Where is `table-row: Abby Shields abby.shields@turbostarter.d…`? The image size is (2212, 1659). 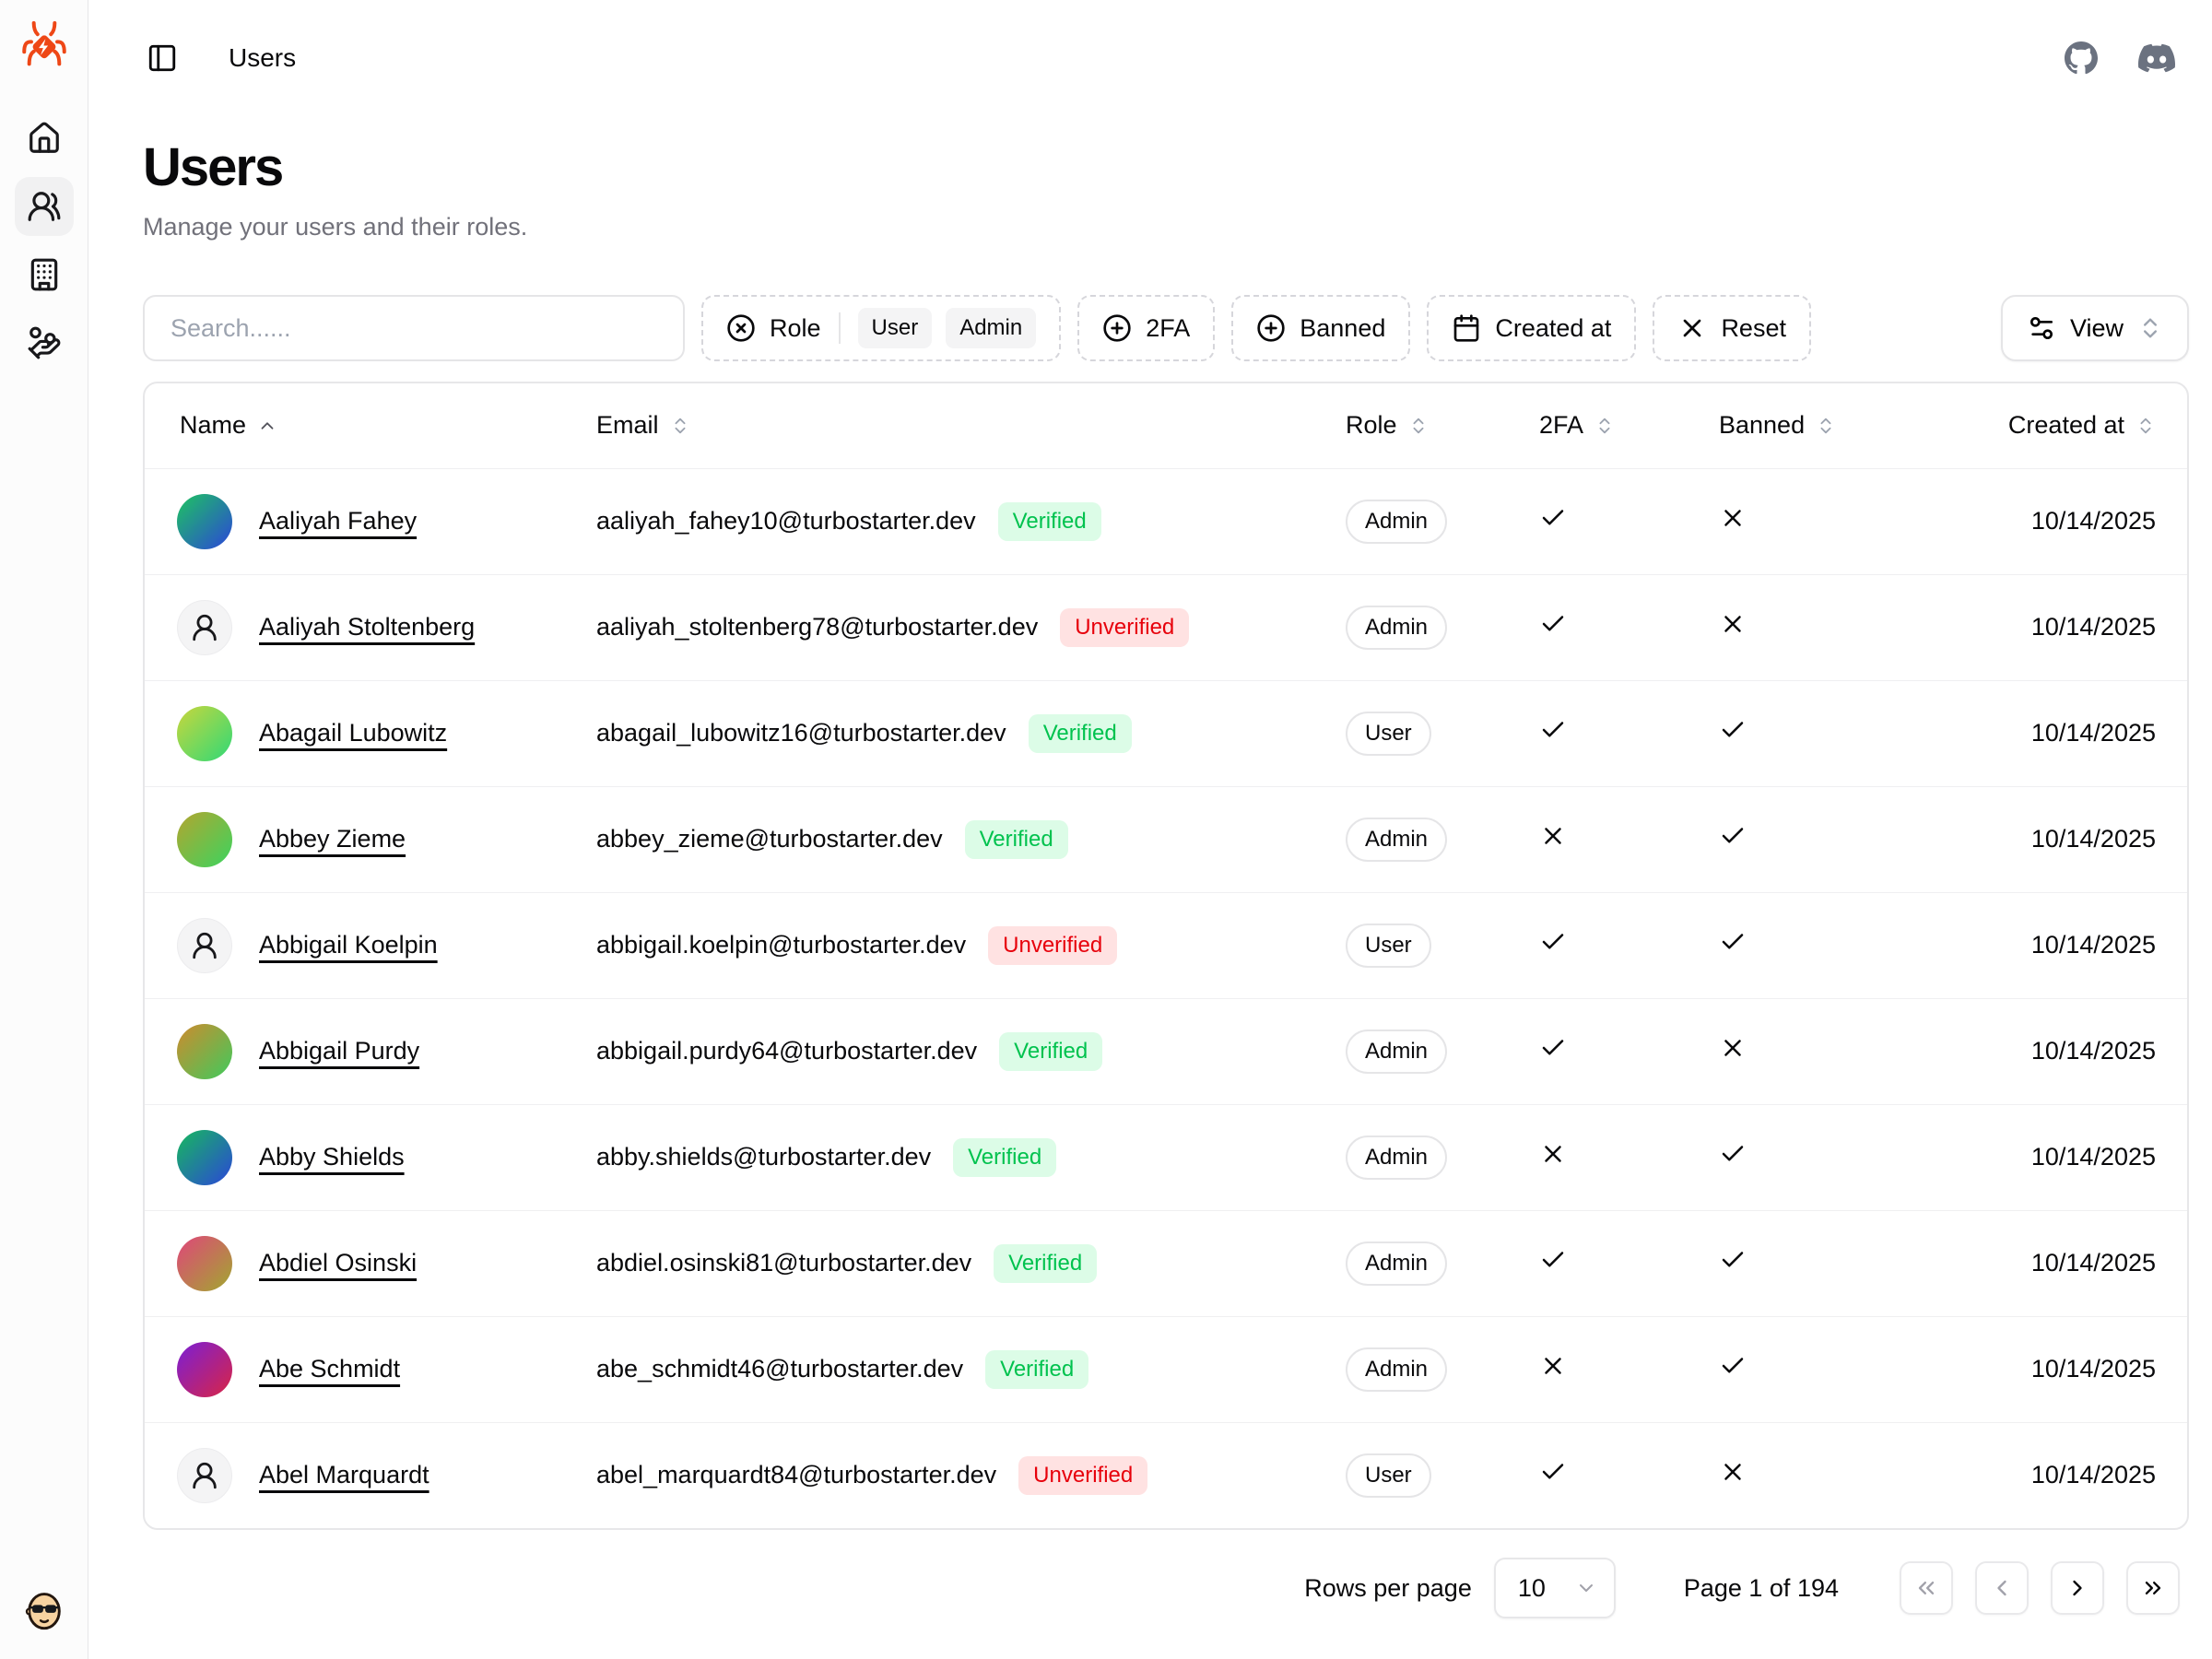
table-row: Abby Shields abby.shields@turbostarter.d… is located at coordinates (1166, 1157).